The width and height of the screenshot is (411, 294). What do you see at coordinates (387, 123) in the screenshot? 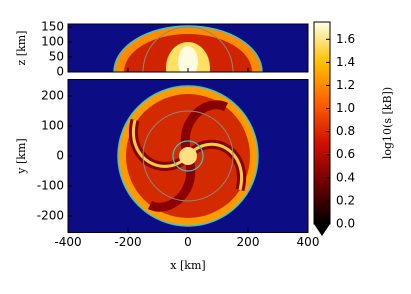
I see `colorbar-label: log10(s [kB])` at bounding box center [387, 123].